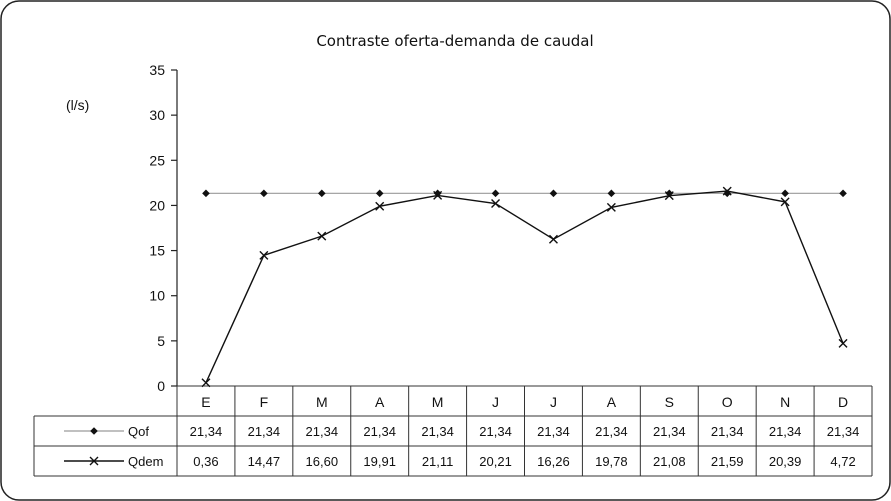  Describe the element at coordinates (161, 386) in the screenshot. I see `y-tick-label: 0` at that location.